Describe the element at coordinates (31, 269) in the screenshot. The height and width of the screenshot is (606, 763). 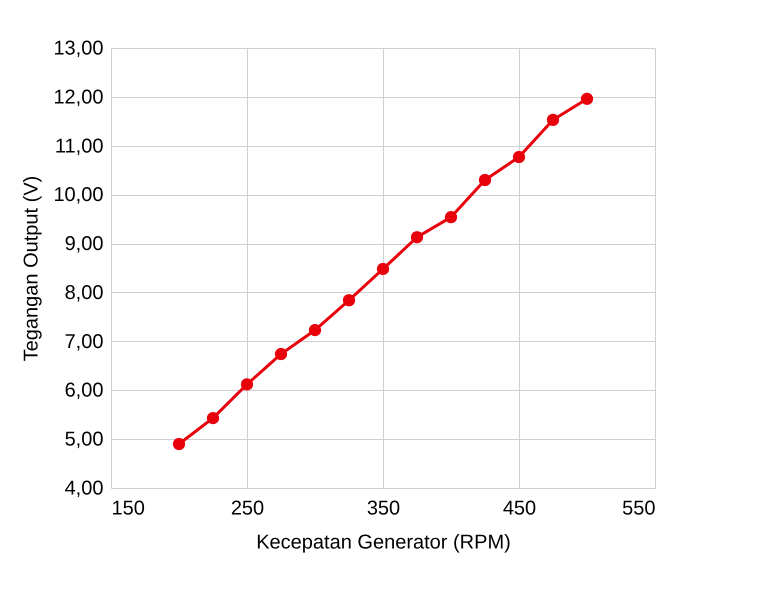
I see `y-axis-title: Tegangan Output (V)` at that location.